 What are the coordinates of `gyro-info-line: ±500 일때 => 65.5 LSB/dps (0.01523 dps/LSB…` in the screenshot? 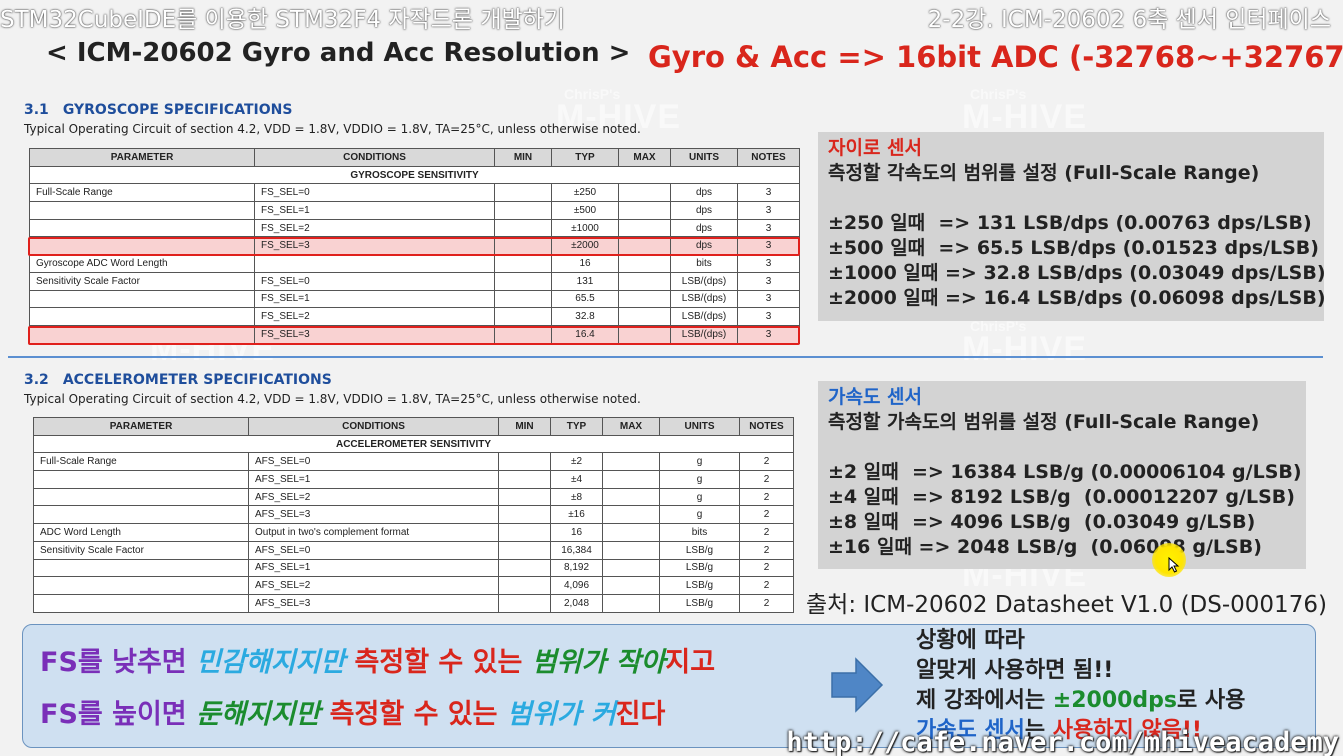 It's located at (1073, 248).